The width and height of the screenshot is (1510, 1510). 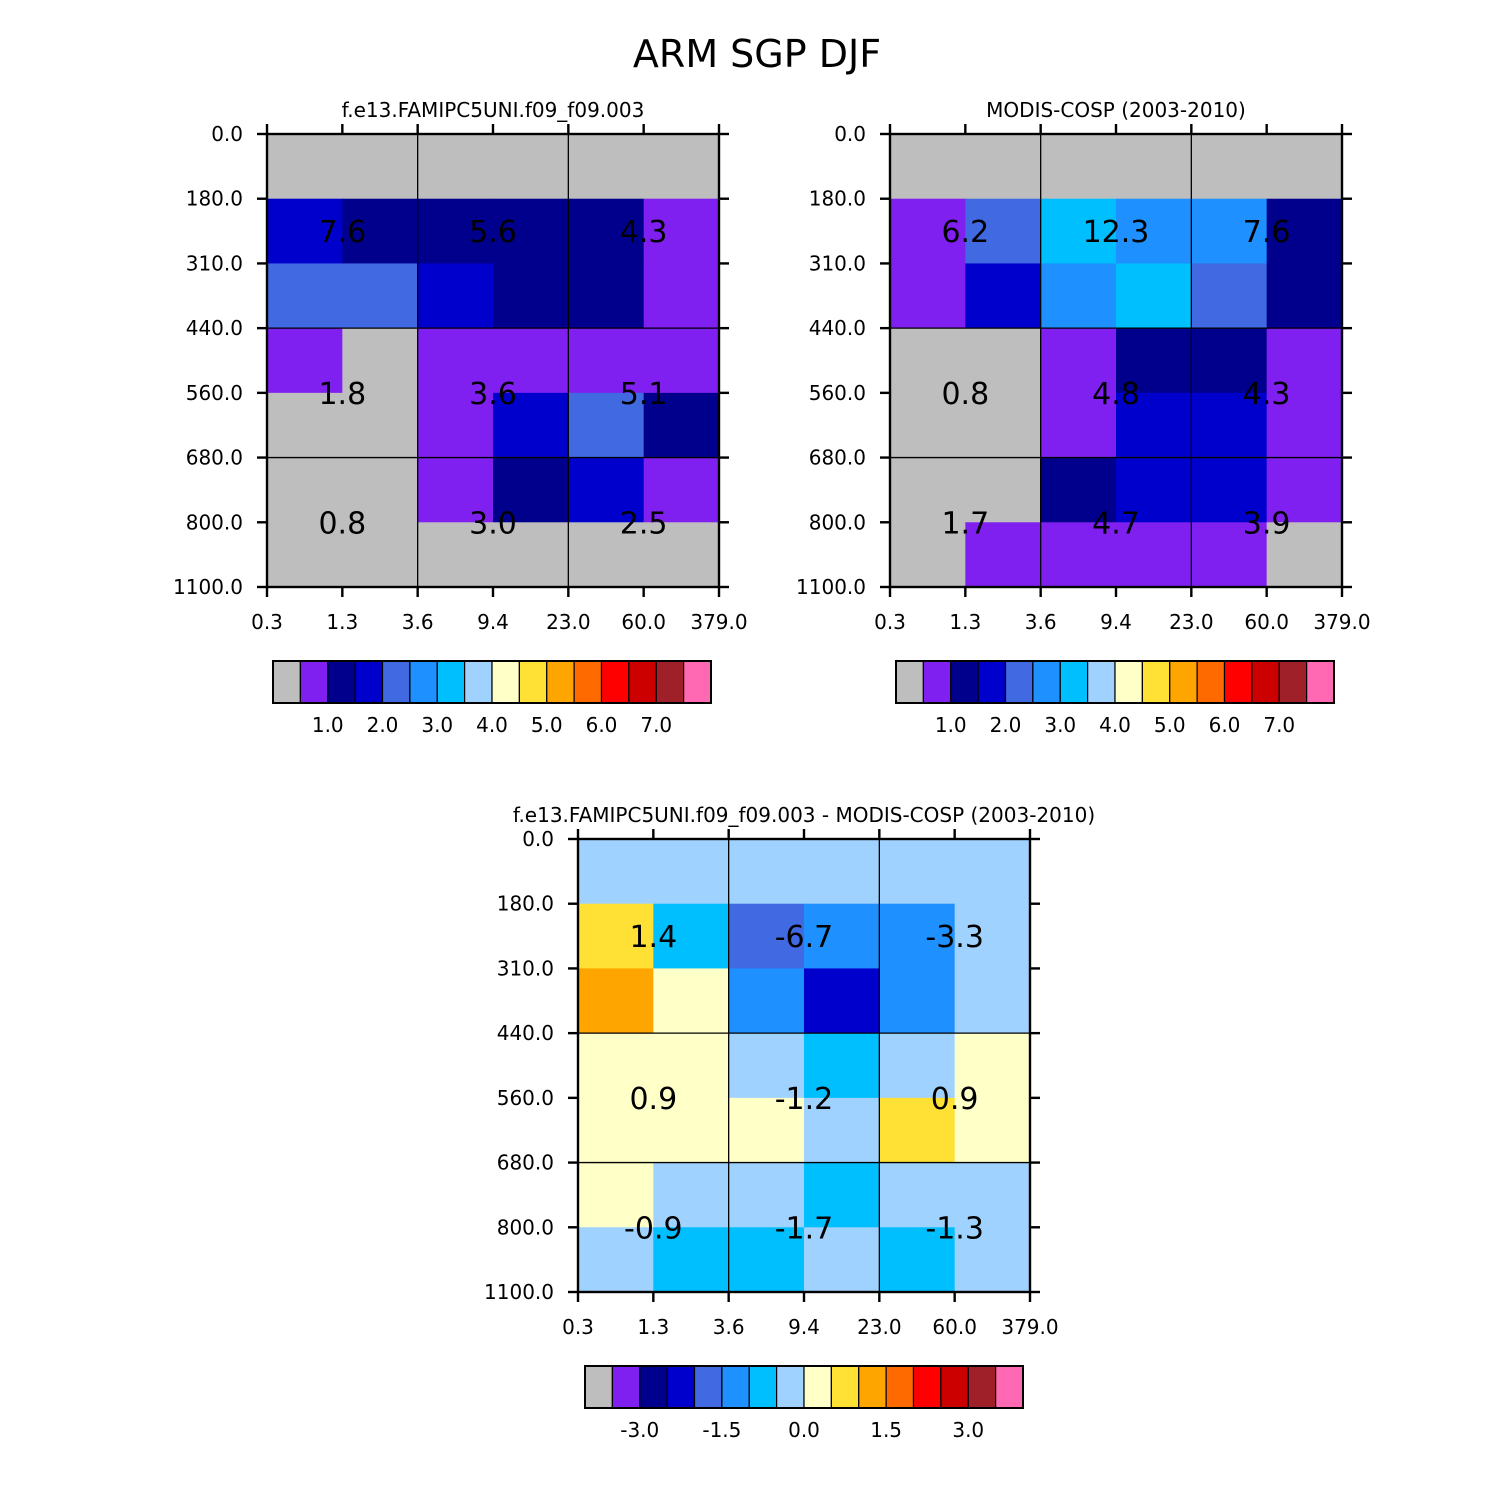 I want to click on cell-annotation: -1.3, so click(x=954, y=1228).